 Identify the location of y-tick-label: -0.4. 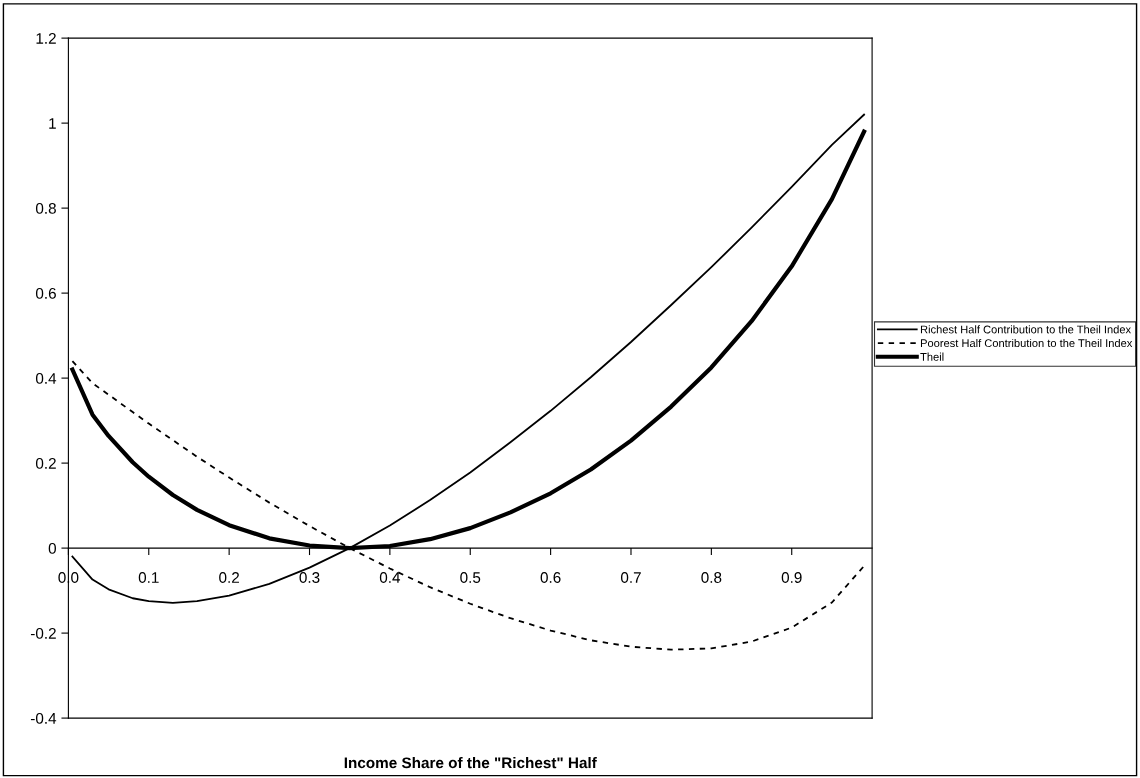
(43, 718).